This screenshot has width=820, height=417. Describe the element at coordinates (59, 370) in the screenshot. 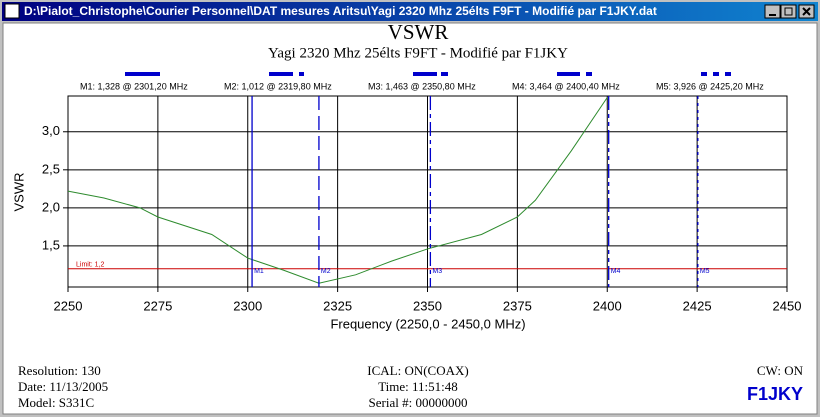

I see `resolution: Resolution: 130` at that location.